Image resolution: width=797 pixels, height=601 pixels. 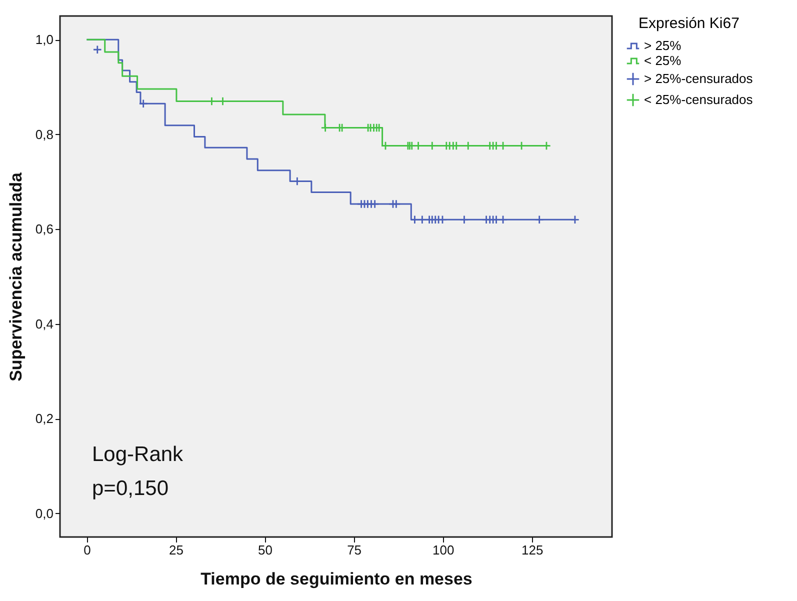 What do you see at coordinates (699, 78) in the screenshot?
I see `legend-label: > 25%-censurados` at bounding box center [699, 78].